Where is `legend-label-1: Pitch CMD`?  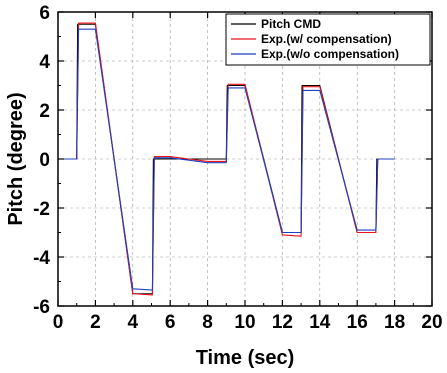
legend-label-1: Pitch CMD is located at coordinates (291, 24).